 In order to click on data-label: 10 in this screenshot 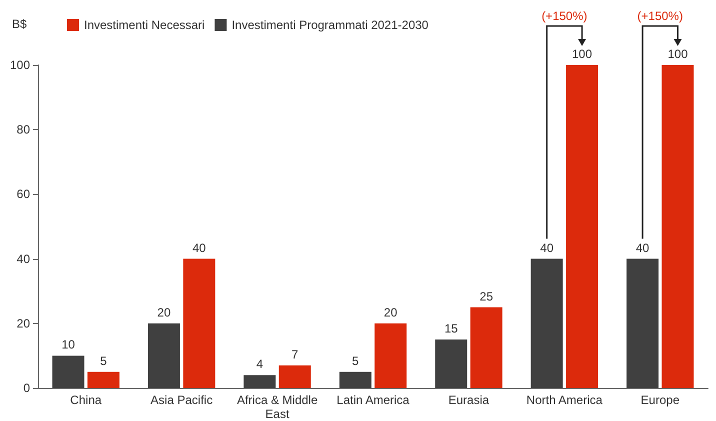, I will do `click(69, 345)`.